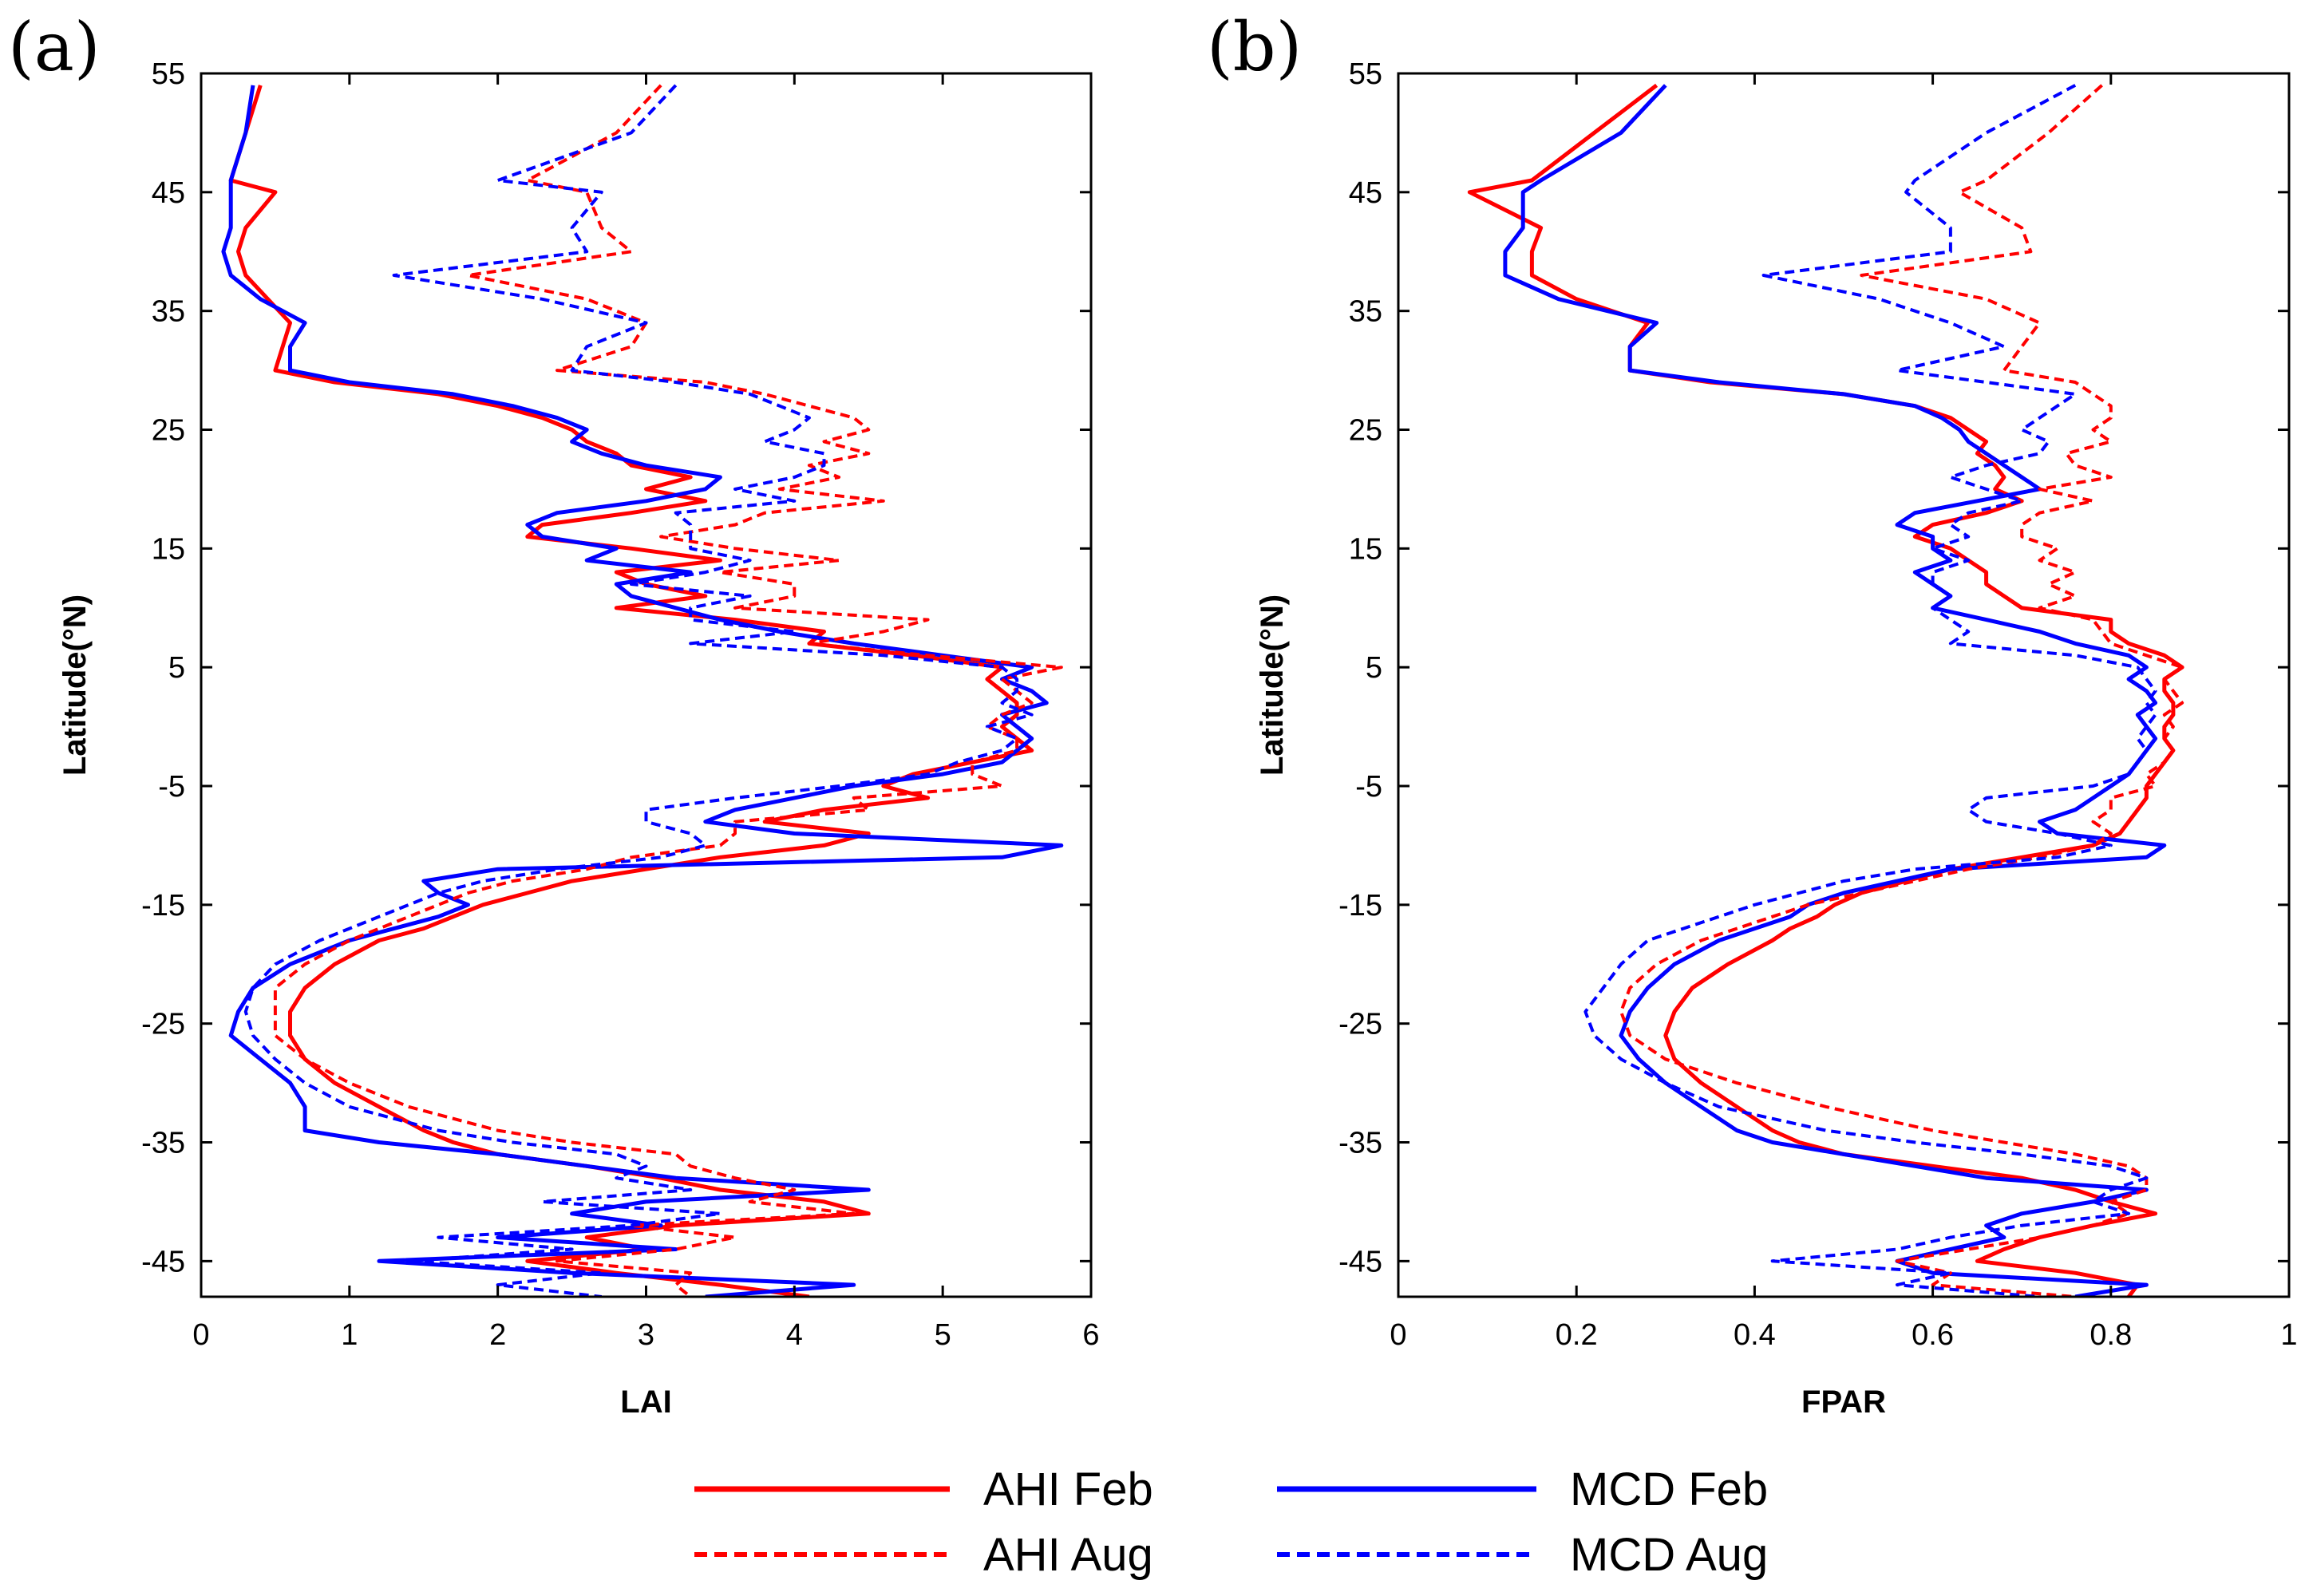 This screenshot has width=2301, height=1596. Describe the element at coordinates (1272, 685) in the screenshot. I see `y-axis-title-b: Latitude(°N)` at that location.